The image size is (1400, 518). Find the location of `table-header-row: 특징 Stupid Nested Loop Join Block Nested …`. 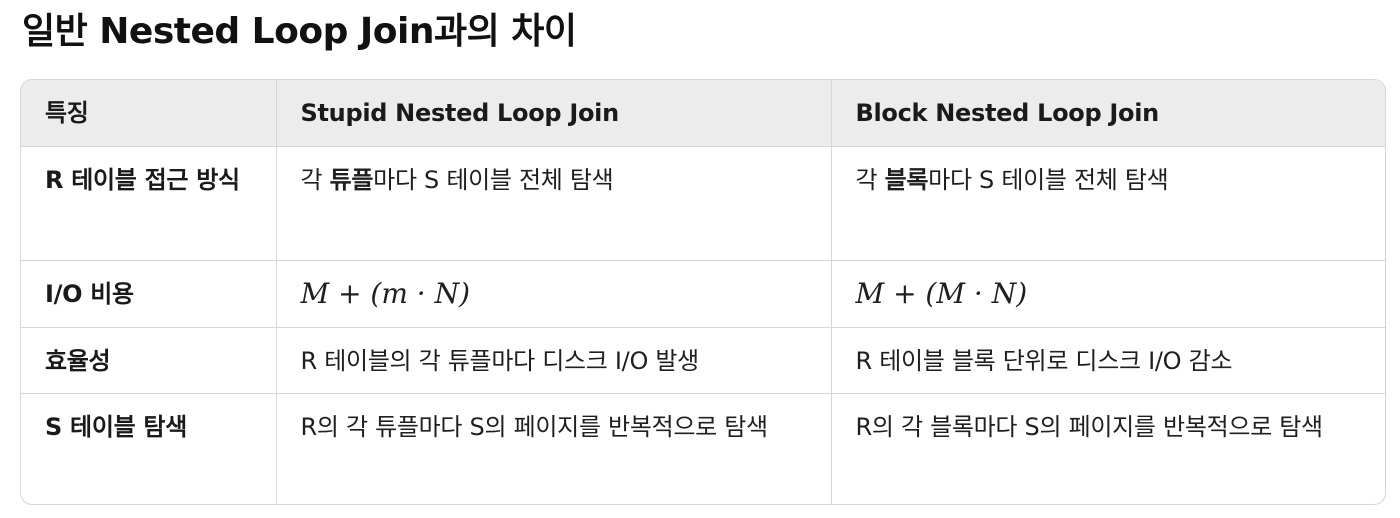

table-header-row: 특징 Stupid Nested Loop Join Block Nested … is located at coordinates (703, 113).